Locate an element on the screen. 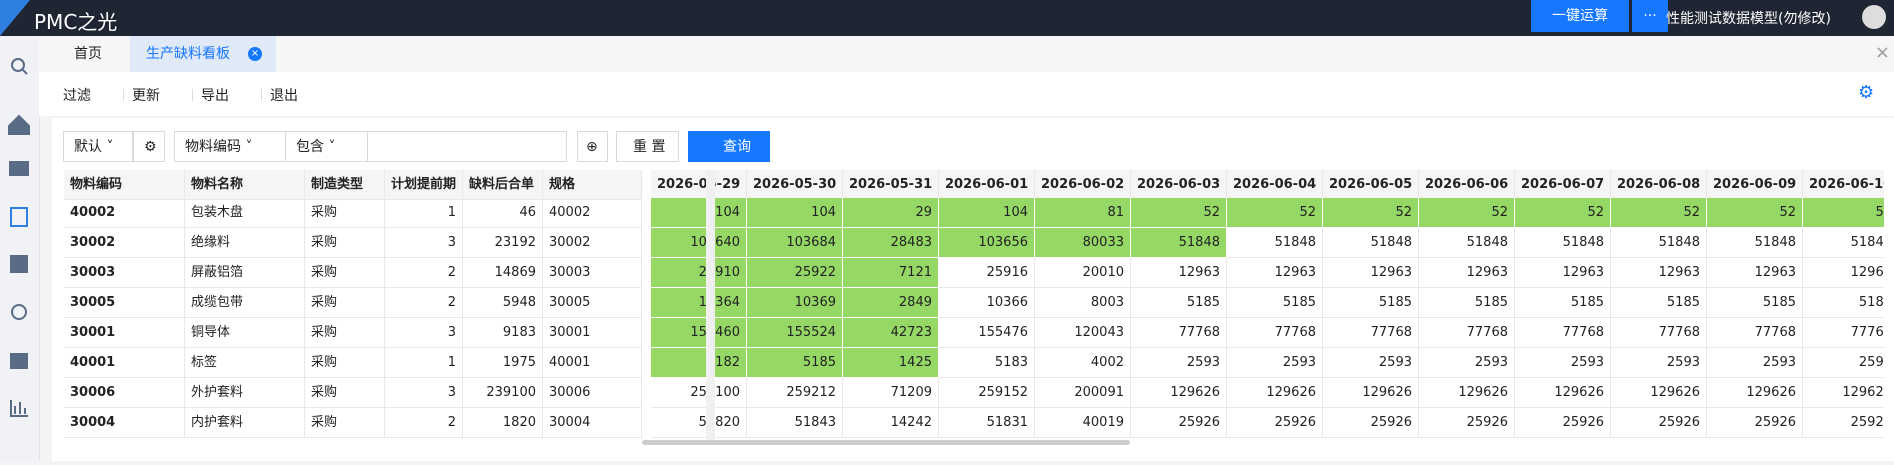 The width and height of the screenshot is (1894, 465). field-select: 物料编码 ˅ is located at coordinates (230, 146).